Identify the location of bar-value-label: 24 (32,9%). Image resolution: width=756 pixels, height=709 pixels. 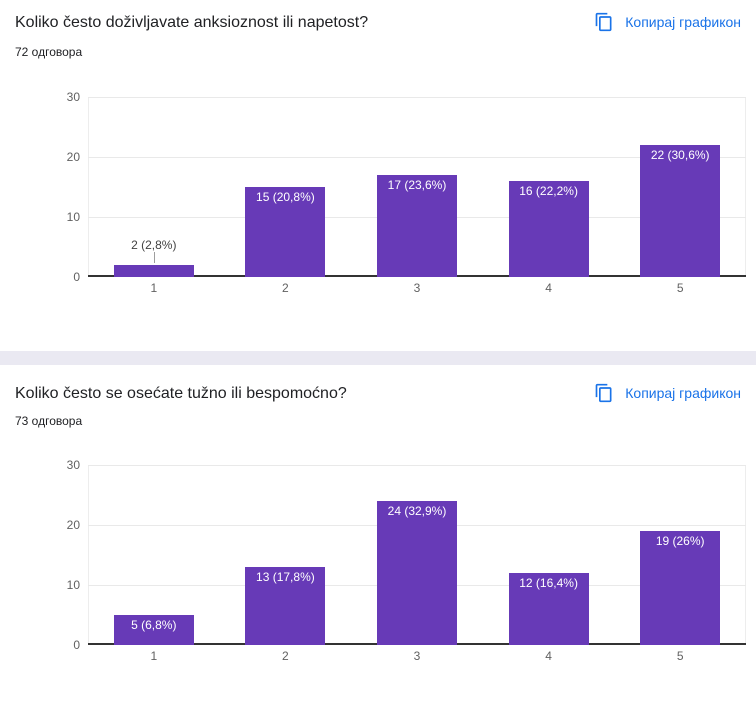
(417, 511).